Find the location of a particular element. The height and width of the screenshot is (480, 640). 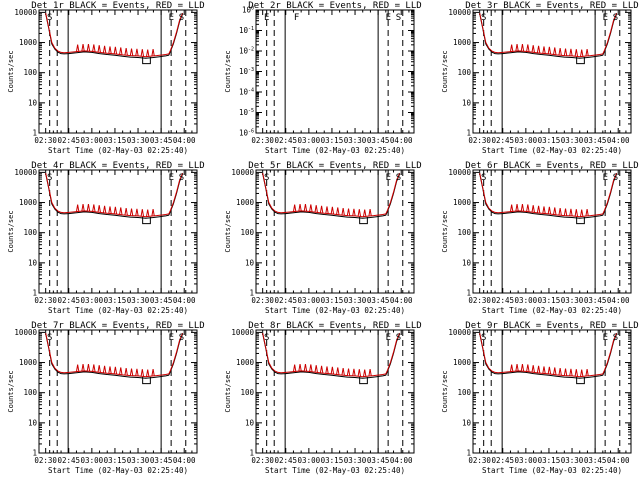

y-tick-label: 10⁻⁴ is located at coordinates (246, 92).